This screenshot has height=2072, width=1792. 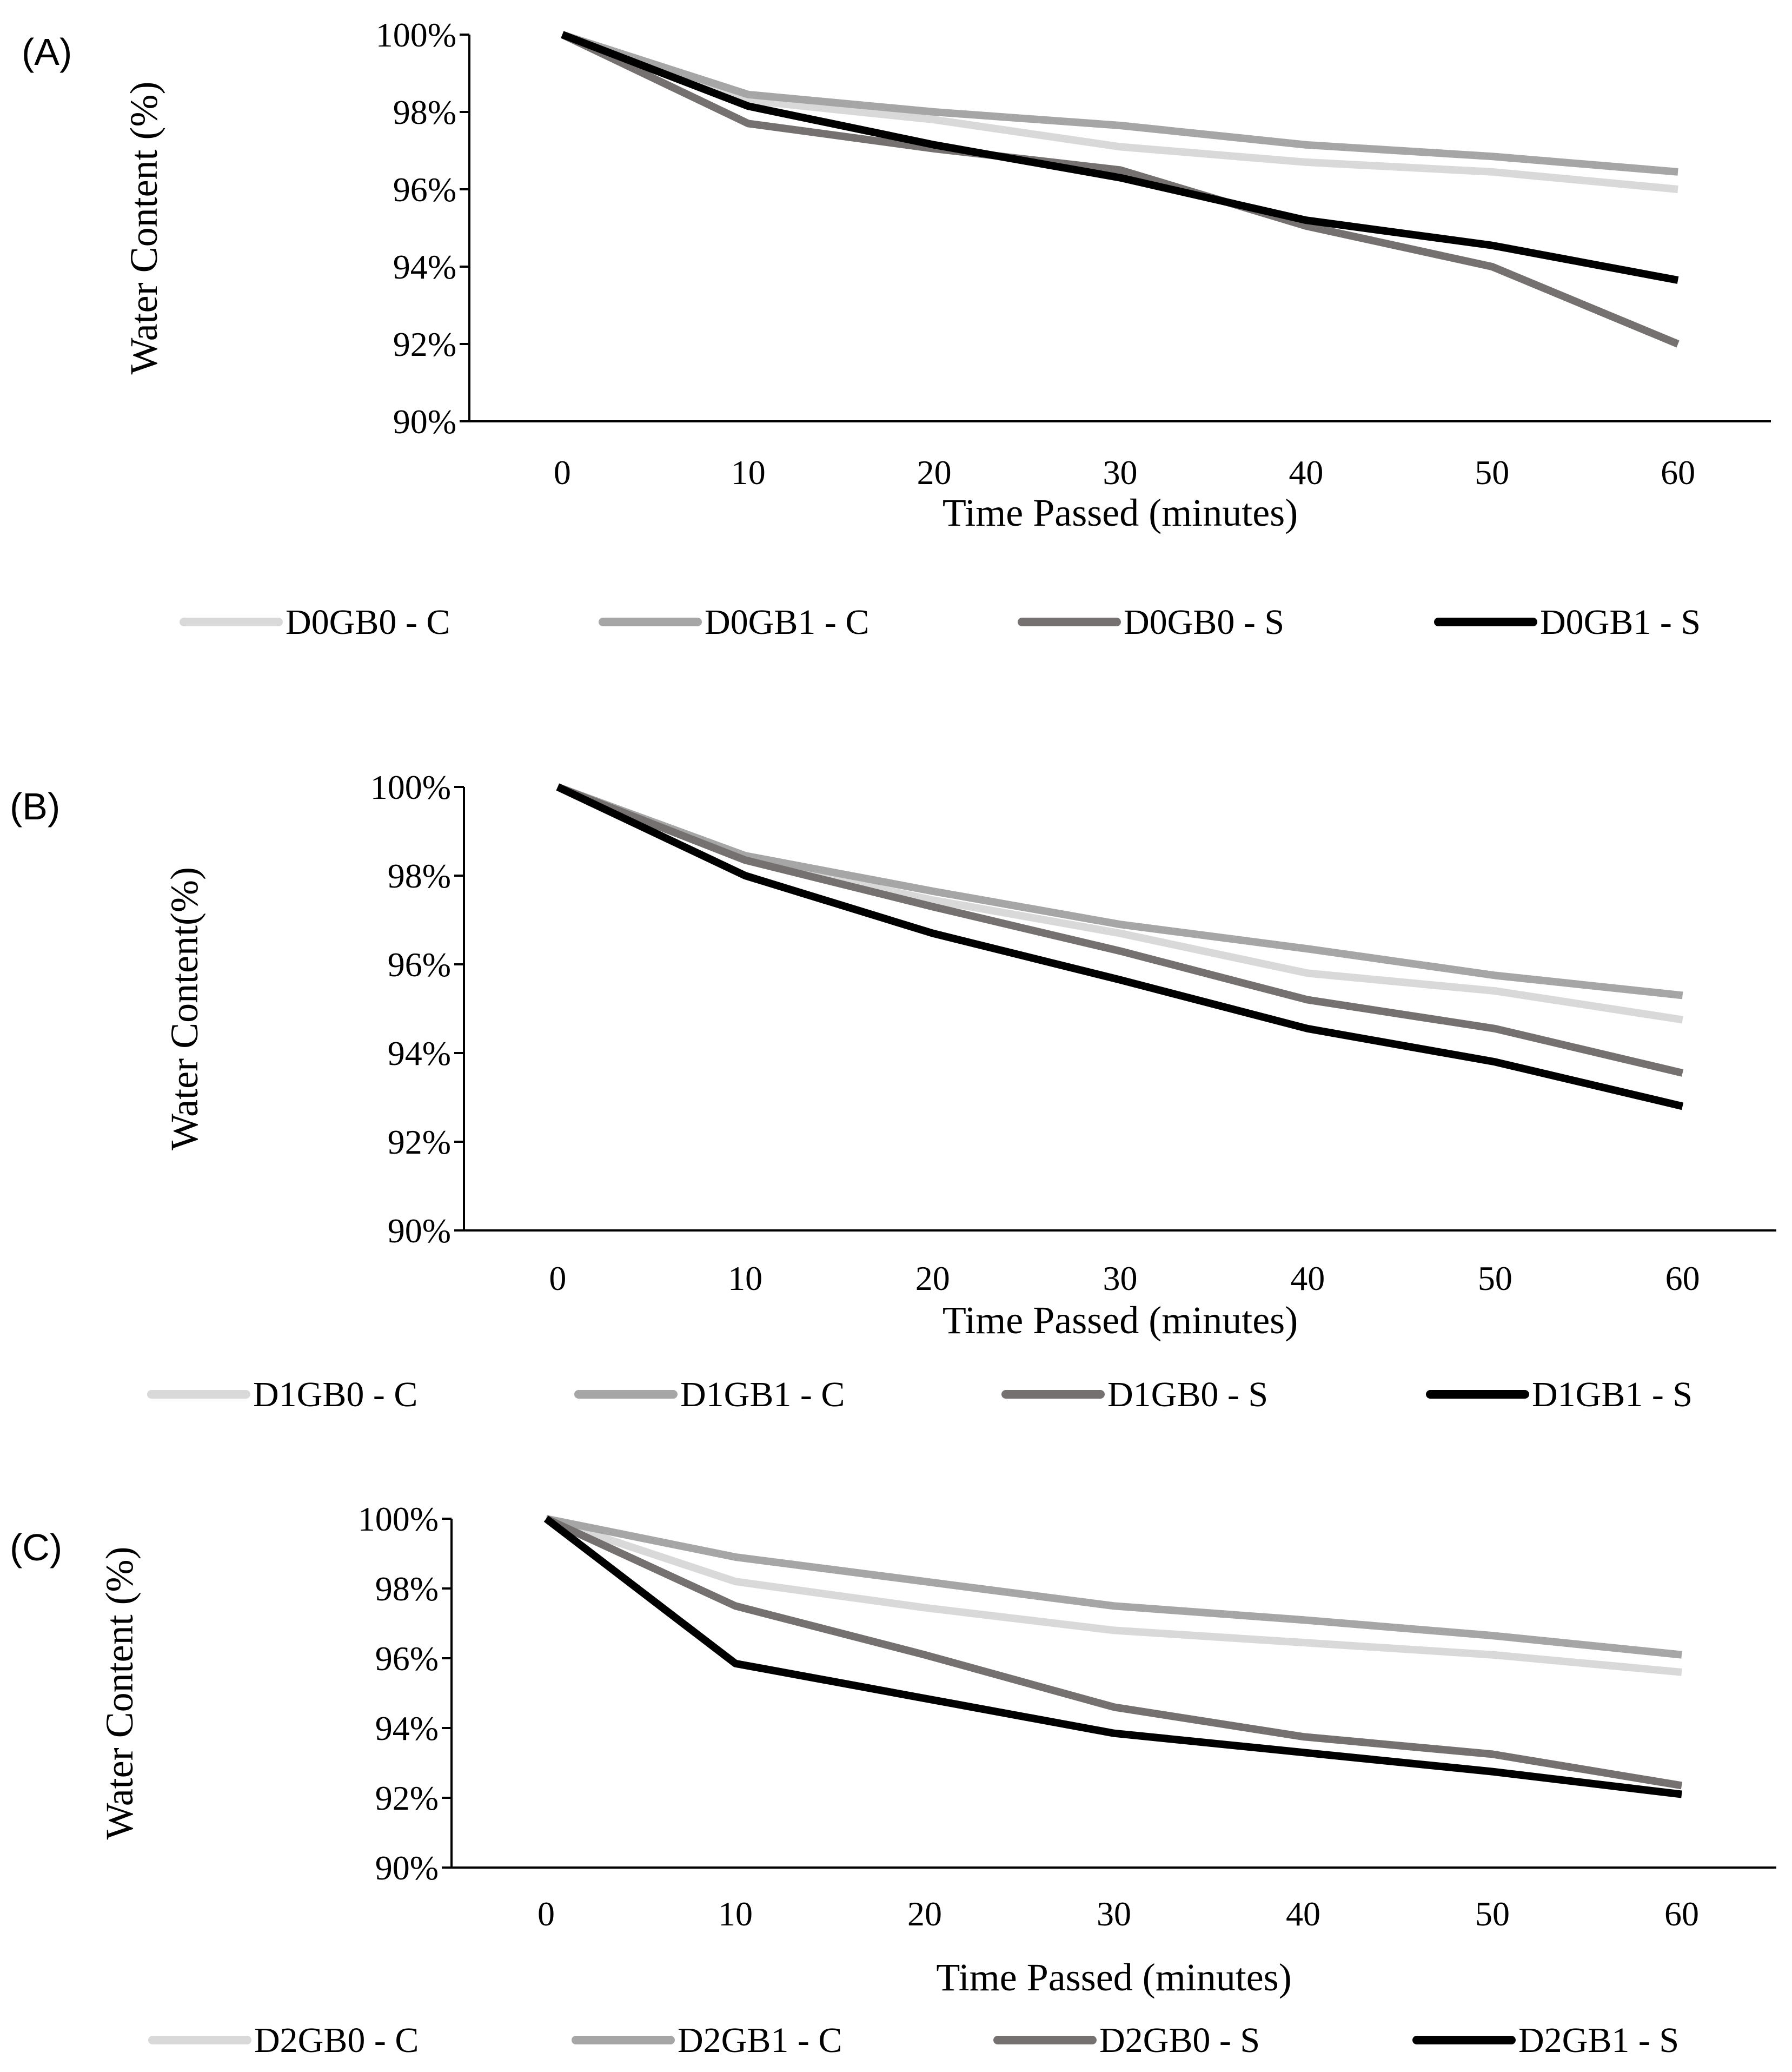 I want to click on legend-label: D1GB1 - C, so click(x=763, y=1394).